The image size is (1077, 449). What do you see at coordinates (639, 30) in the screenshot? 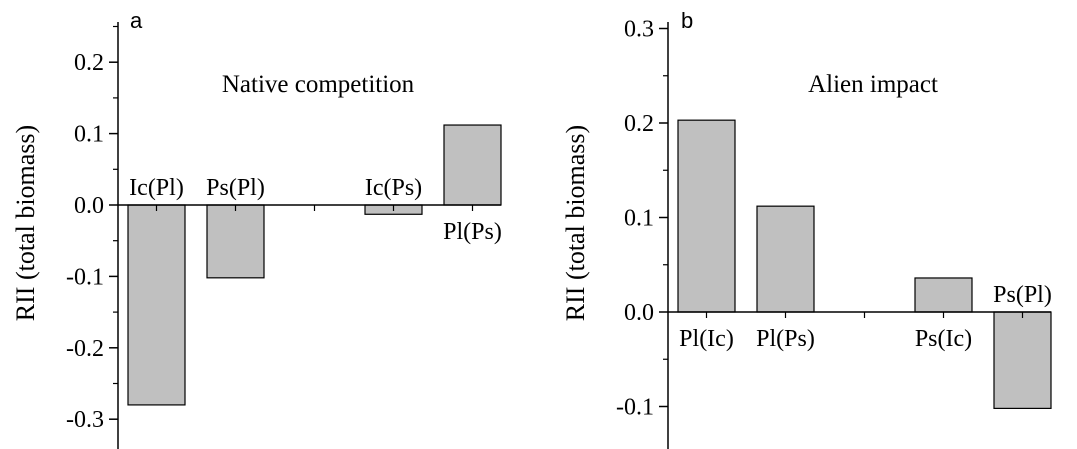
I see `panel-b-y-tick-label-4: 0.3` at bounding box center [639, 30].